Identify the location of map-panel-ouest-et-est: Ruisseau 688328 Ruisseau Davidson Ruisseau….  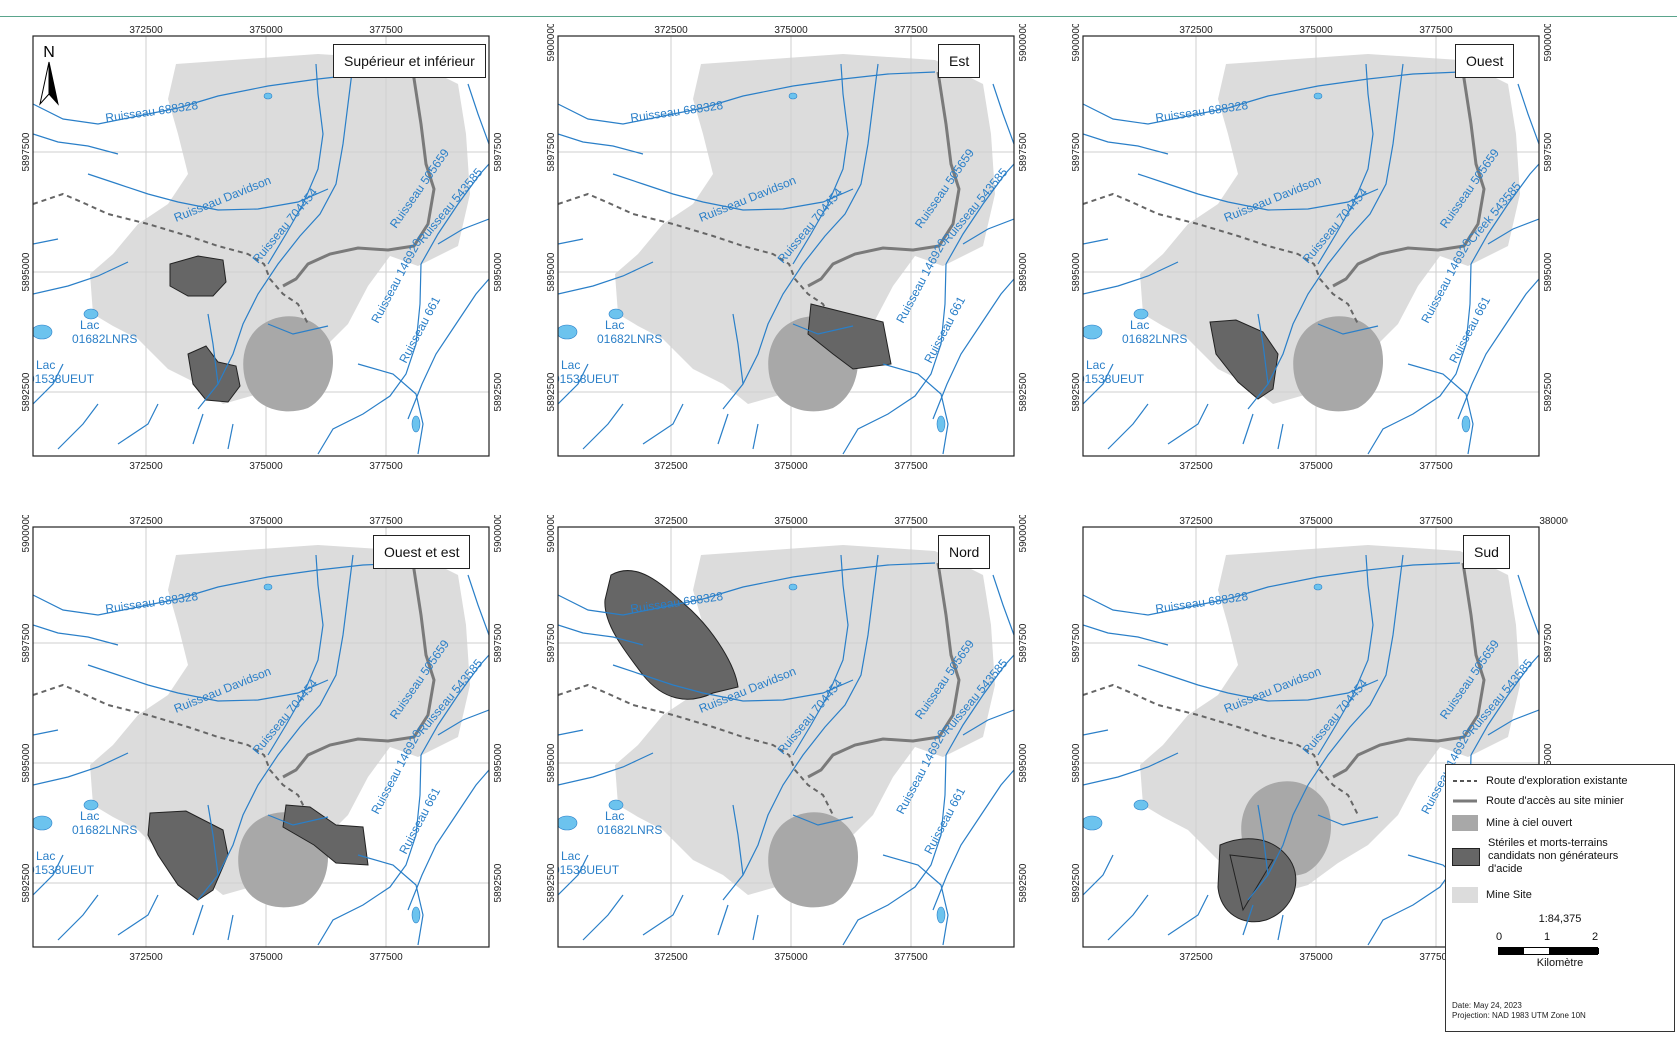
(268, 750).